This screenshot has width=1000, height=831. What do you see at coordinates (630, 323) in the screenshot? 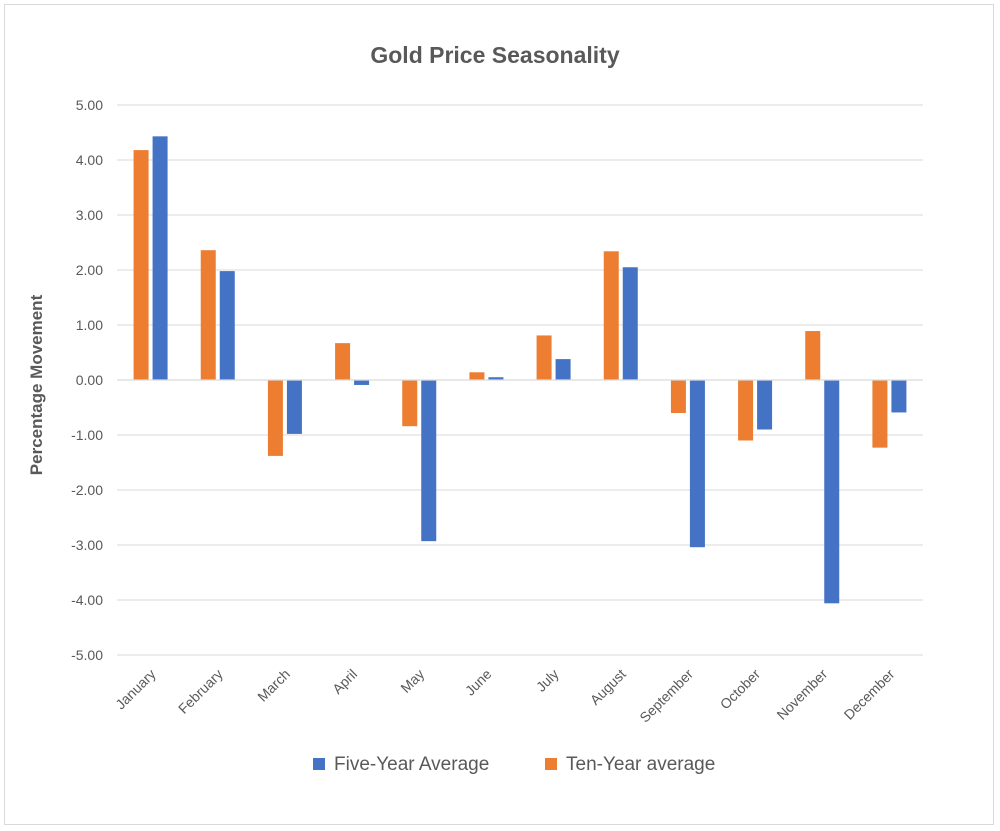
I see `bar-five-year-average-august` at bounding box center [630, 323].